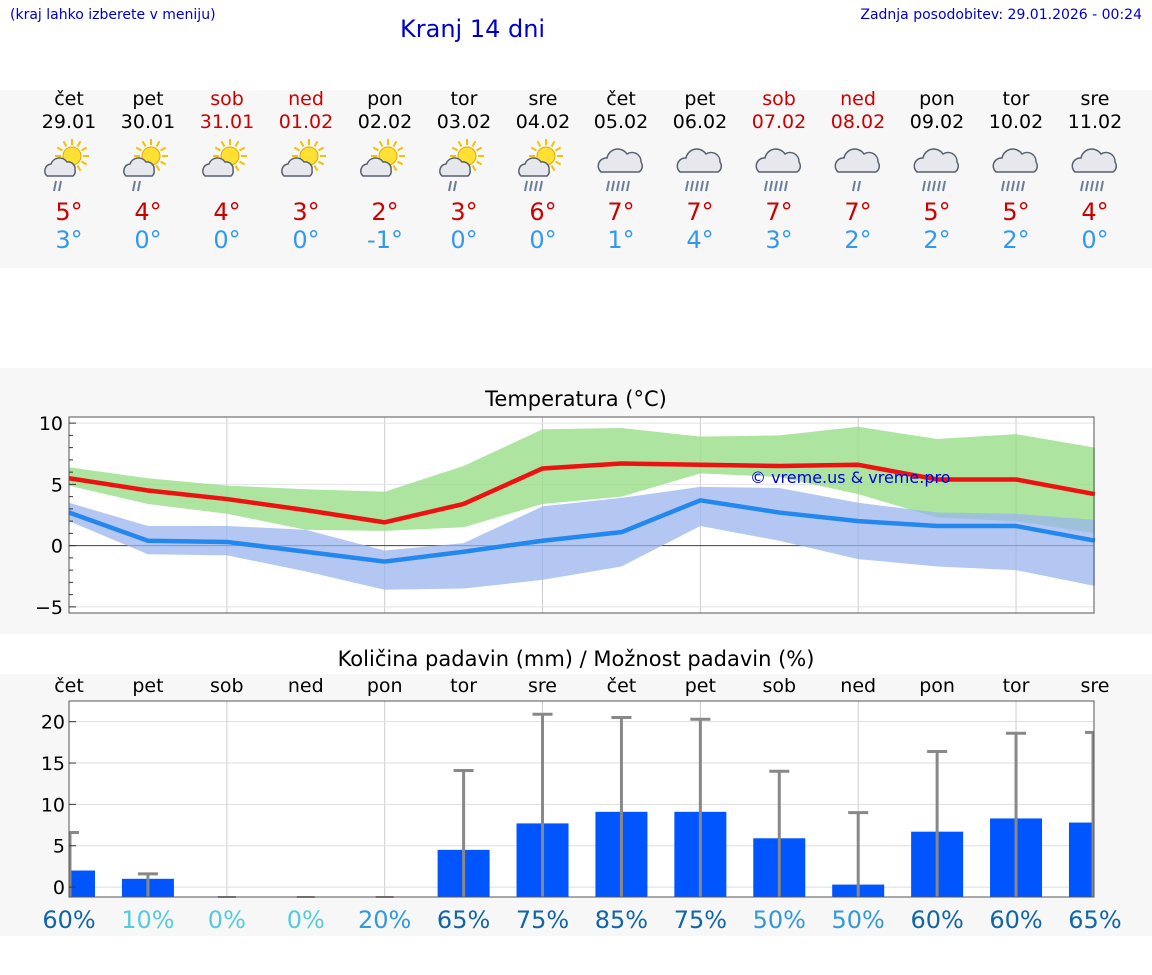 The image size is (1152, 975). I want to click on day-date: 08.02, so click(858, 122).